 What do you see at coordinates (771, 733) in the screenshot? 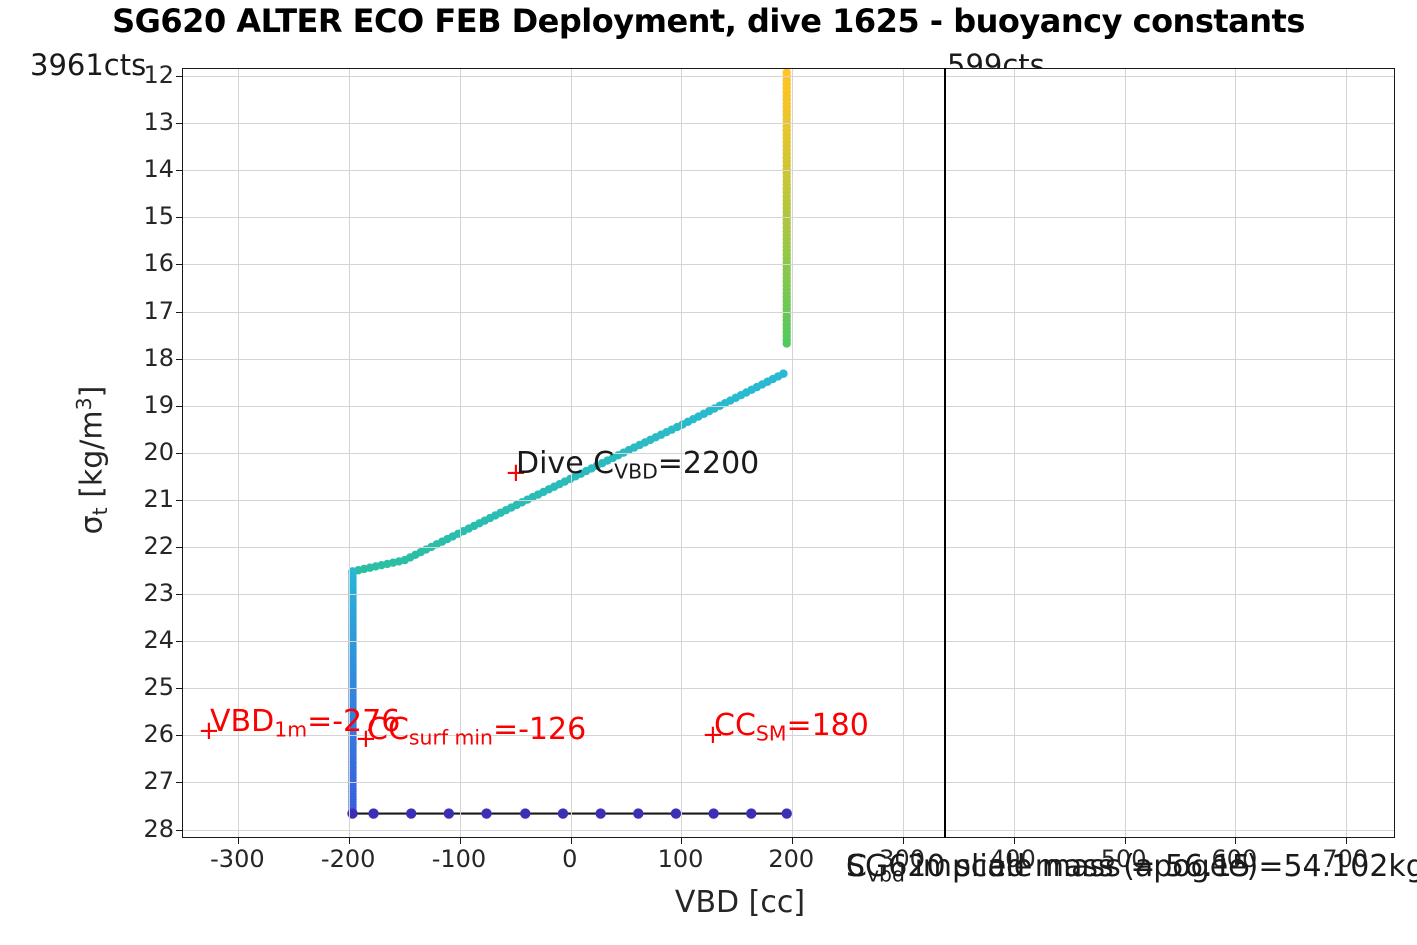
I see `cc-sm-subscript: SM` at bounding box center [771, 733].